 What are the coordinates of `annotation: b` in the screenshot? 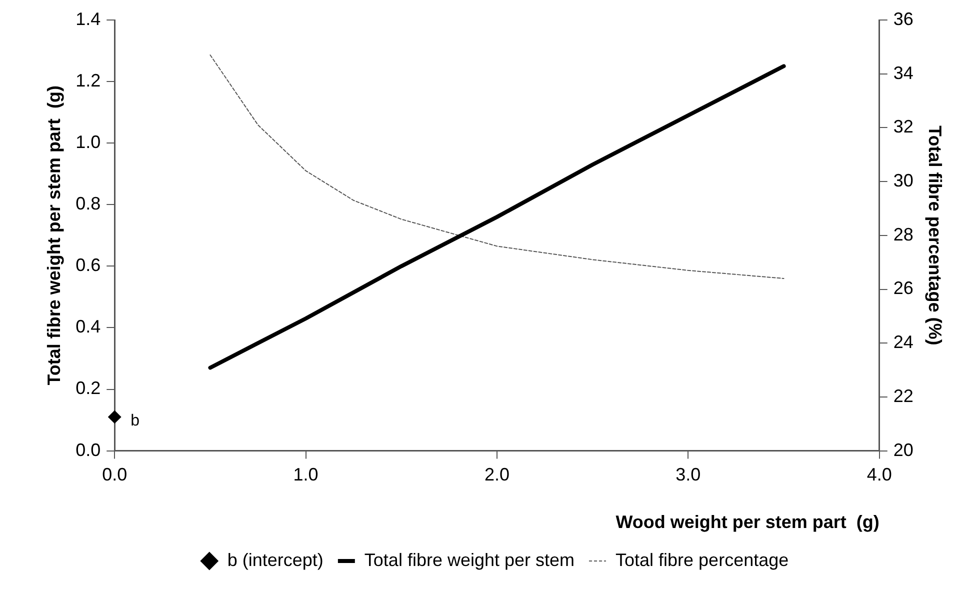 It's located at (135, 421).